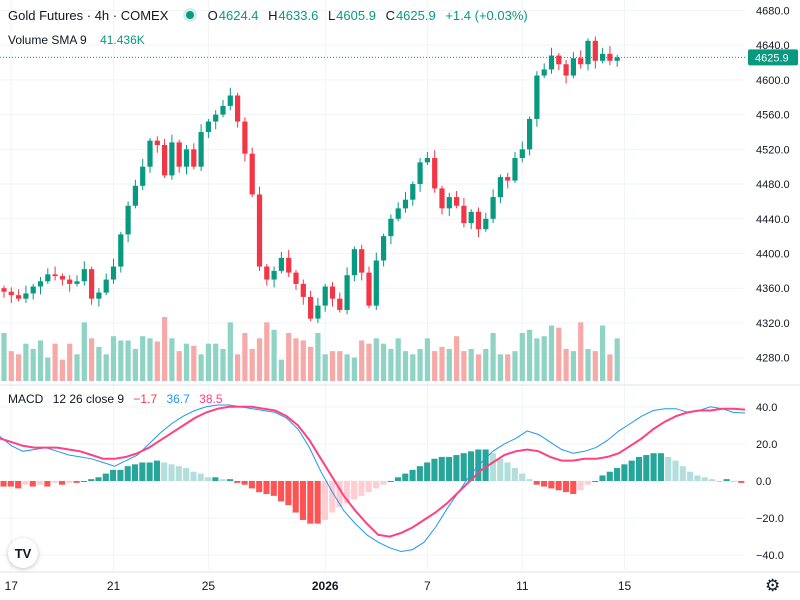 This screenshot has width=800, height=600. What do you see at coordinates (773, 359) in the screenshot?
I see `price-tick-label: 4280.0` at bounding box center [773, 359].